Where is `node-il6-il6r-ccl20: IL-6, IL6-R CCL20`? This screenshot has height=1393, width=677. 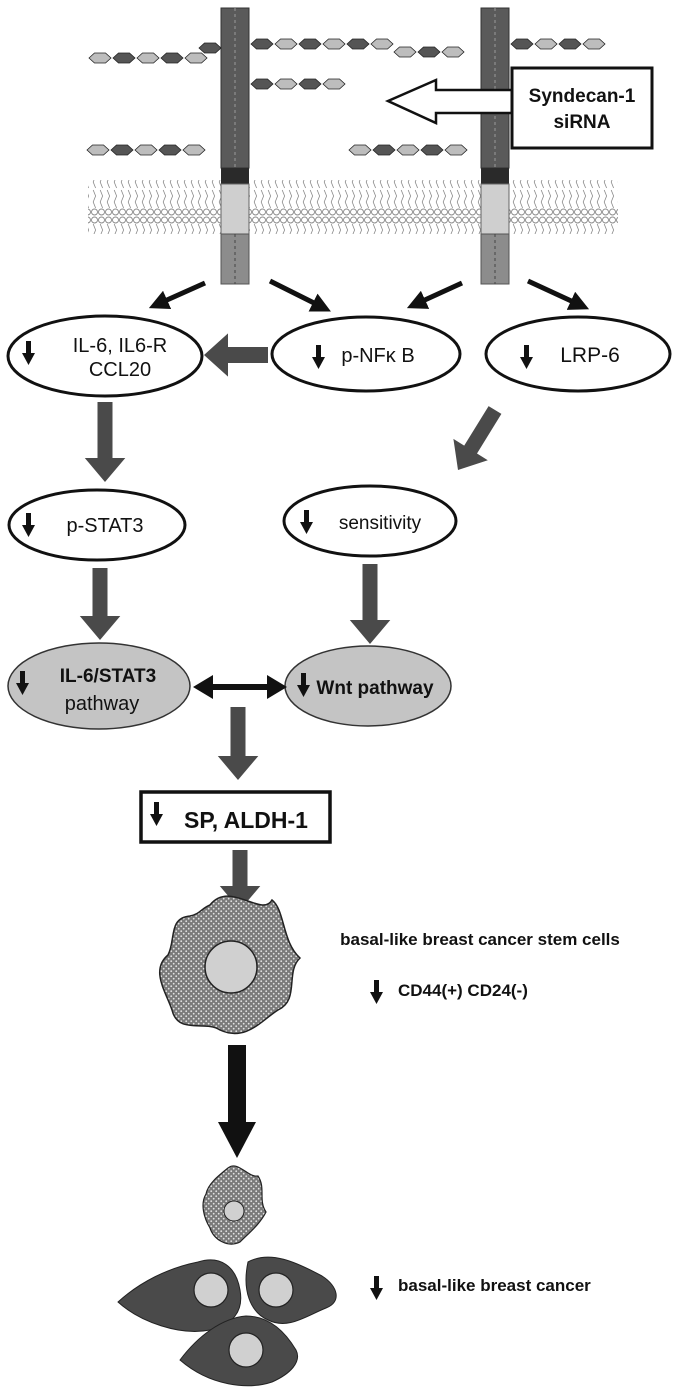 node-il6-il6r-ccl20: IL-6, IL6-R CCL20 is located at coordinates (105, 356).